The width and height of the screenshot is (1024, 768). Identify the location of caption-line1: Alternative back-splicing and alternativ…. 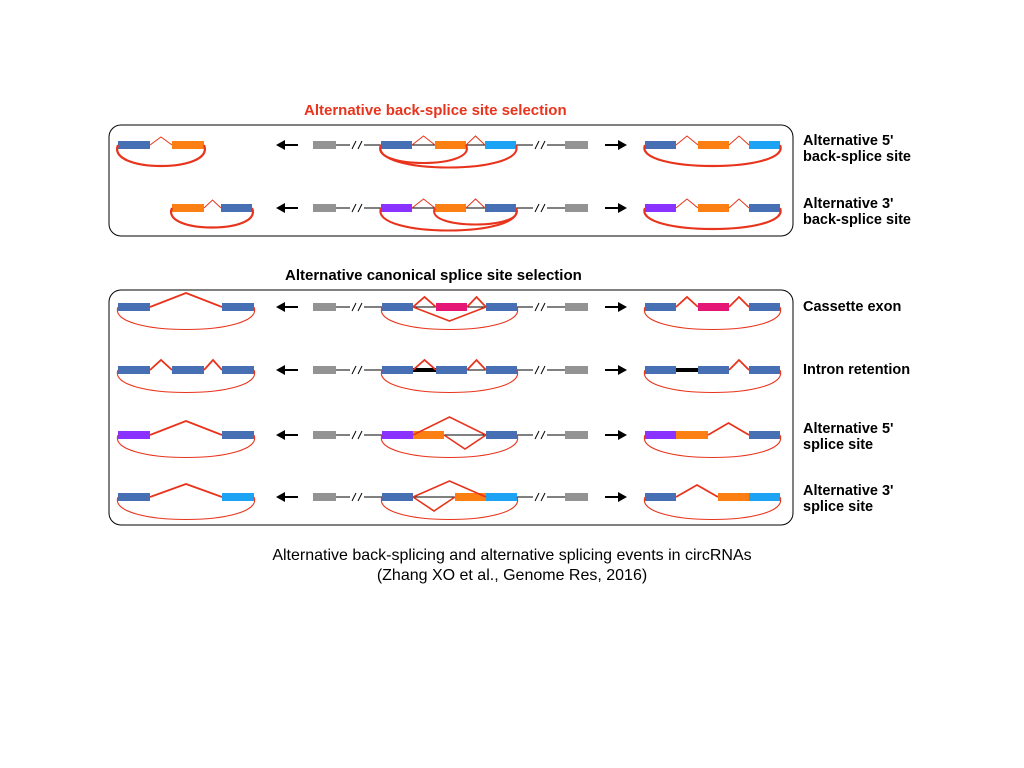
(512, 555).